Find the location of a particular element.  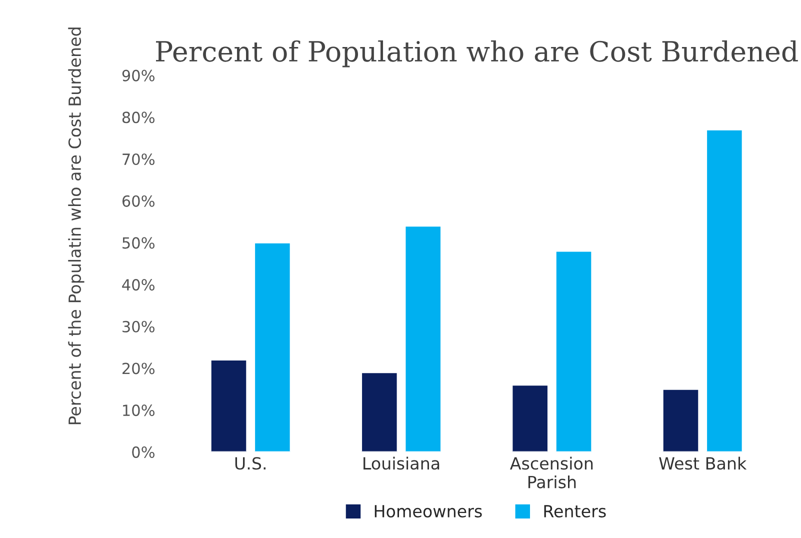

y-tick-label: 80% is located at coordinates (138, 118).